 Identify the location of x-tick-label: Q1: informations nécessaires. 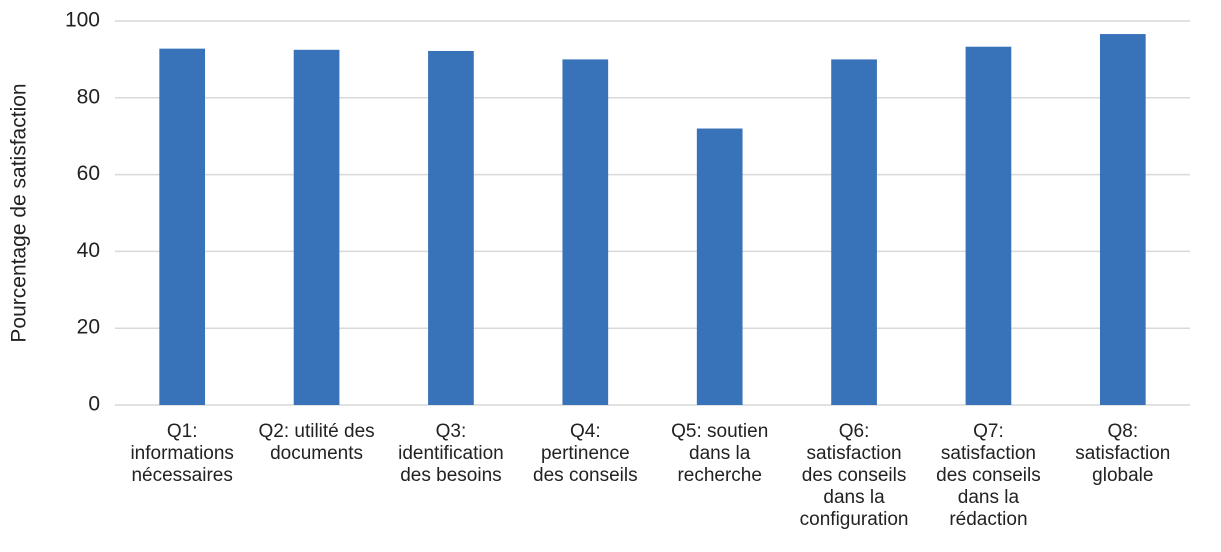
(182, 453).